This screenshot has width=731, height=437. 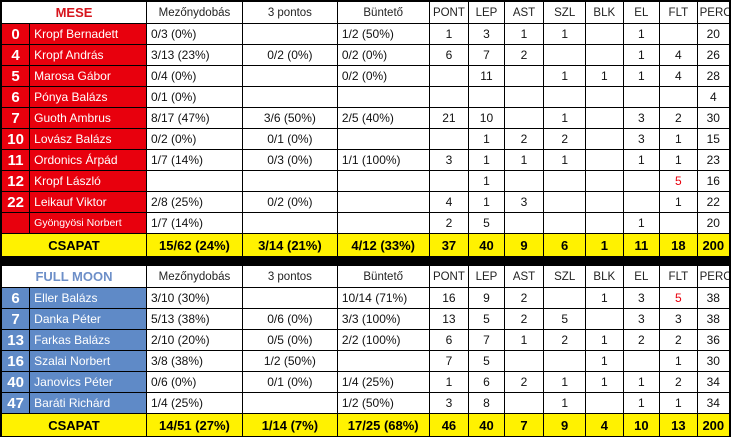 What do you see at coordinates (524, 319) in the screenshot?
I see `player-ast: 2` at bounding box center [524, 319].